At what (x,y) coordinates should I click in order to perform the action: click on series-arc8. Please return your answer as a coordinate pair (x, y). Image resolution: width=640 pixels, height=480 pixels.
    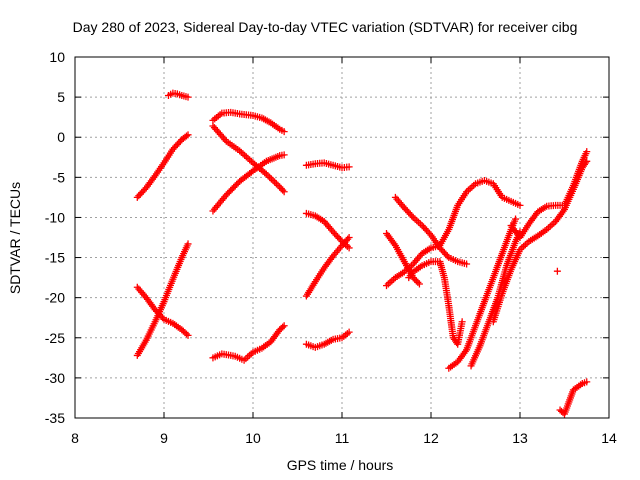
    Looking at the image, I should click on (248, 343).